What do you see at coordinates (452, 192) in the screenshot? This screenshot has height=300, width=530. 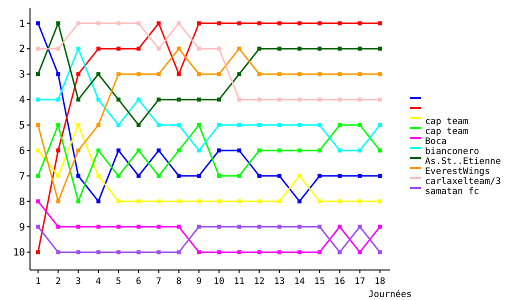 I see `legend-label: samatan fc` at bounding box center [452, 192].